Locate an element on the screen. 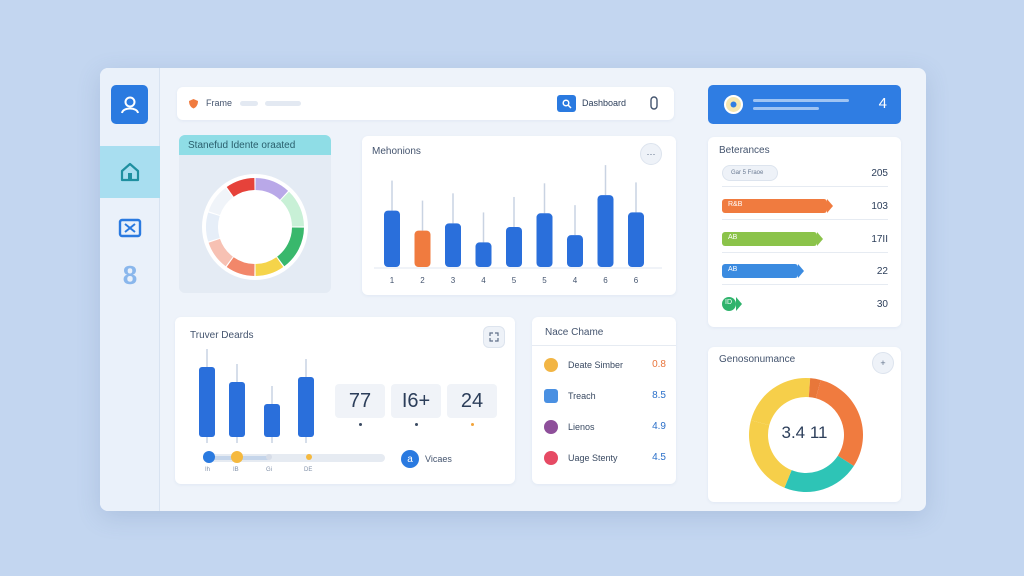 Image resolution: width=1024 pixels, height=576 pixels. list-item-value: 4.5 is located at coordinates (659, 457).